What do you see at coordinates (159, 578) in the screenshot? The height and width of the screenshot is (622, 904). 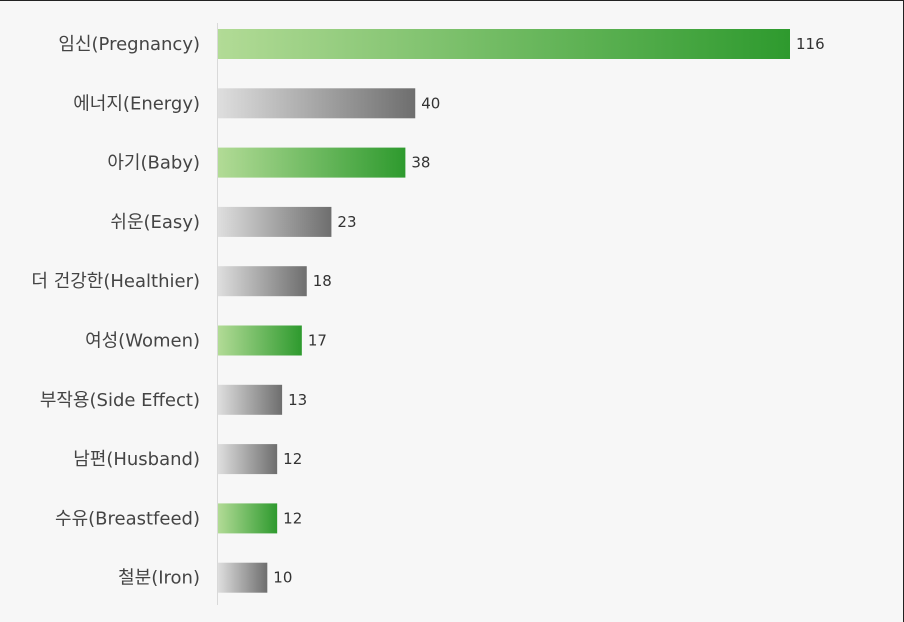 I see `category-label: 철분(Iron)` at bounding box center [159, 578].